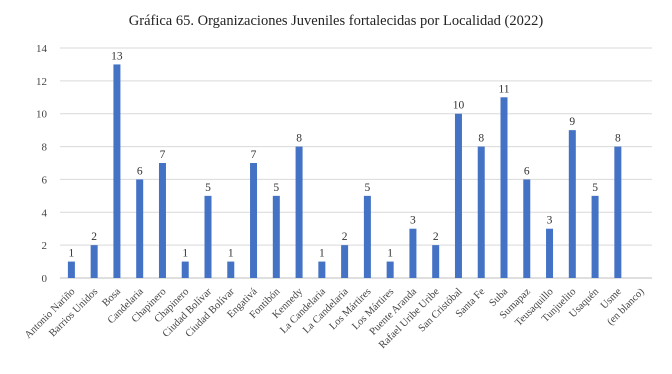 Image resolution: width=672 pixels, height=374 pixels. What do you see at coordinates (45, 213) in the screenshot?
I see `y-tick-label: 4` at bounding box center [45, 213].